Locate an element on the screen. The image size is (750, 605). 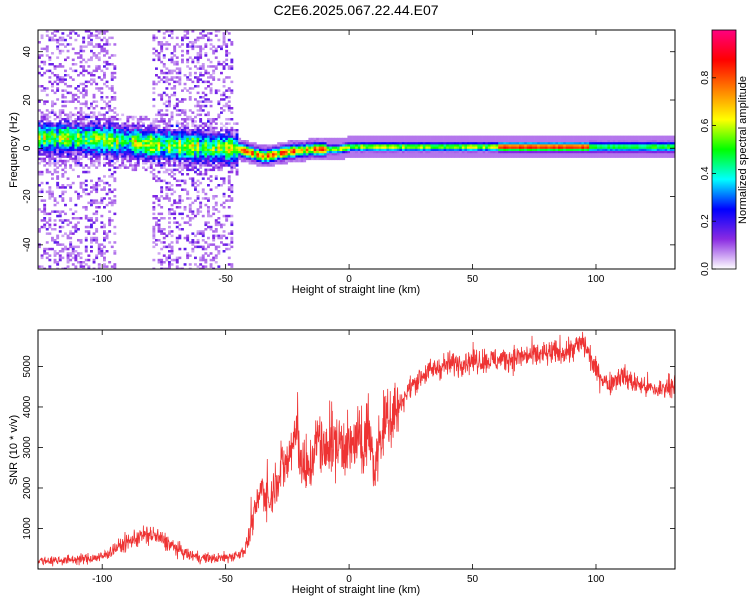
colorbar-tick-label: 0.4 is located at coordinates (705, 173).